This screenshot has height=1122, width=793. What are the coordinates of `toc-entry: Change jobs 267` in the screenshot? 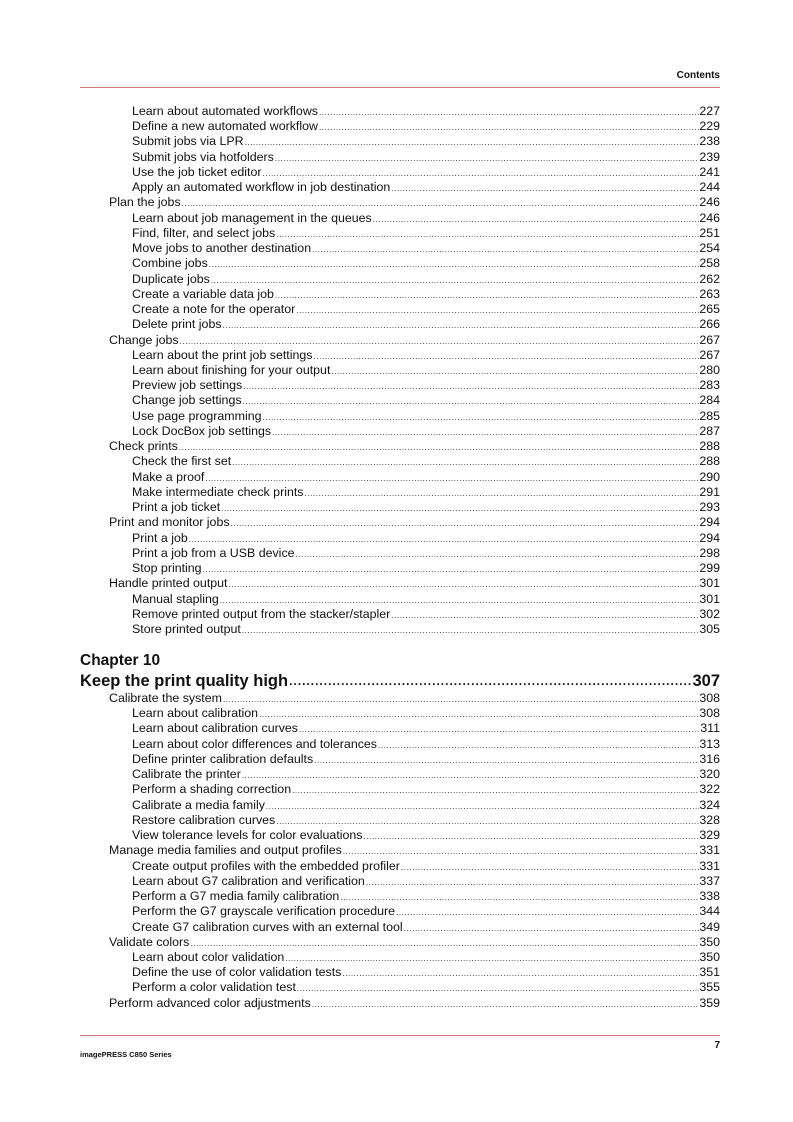 It's located at (400, 340).